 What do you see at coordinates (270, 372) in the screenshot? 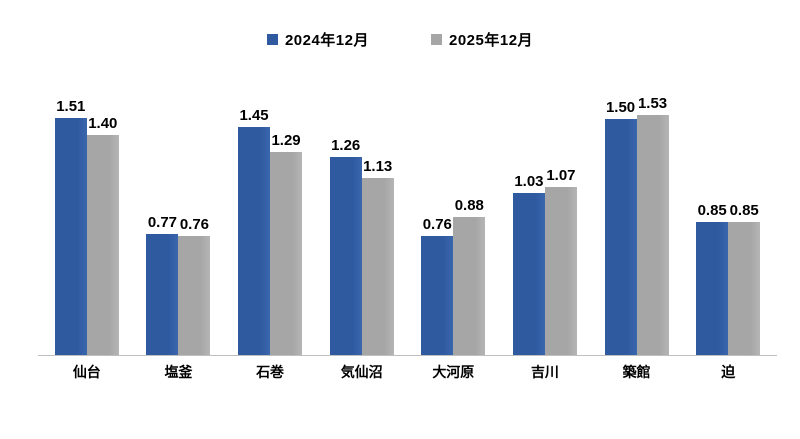
I see `category-label: 石巻` at bounding box center [270, 372].